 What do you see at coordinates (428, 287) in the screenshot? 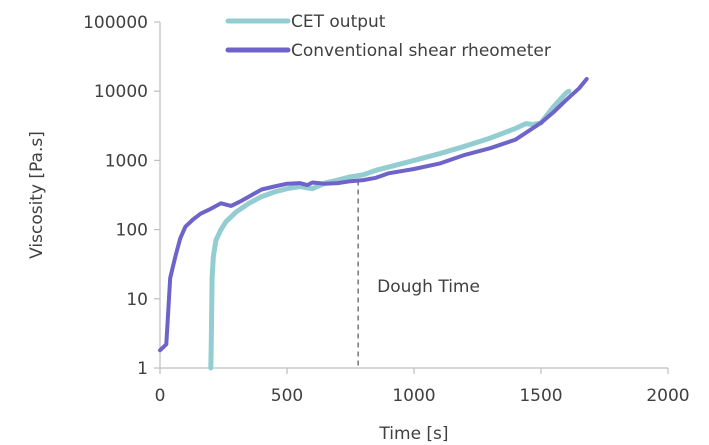
I see `dough-time-label: Dough Time` at bounding box center [428, 287].